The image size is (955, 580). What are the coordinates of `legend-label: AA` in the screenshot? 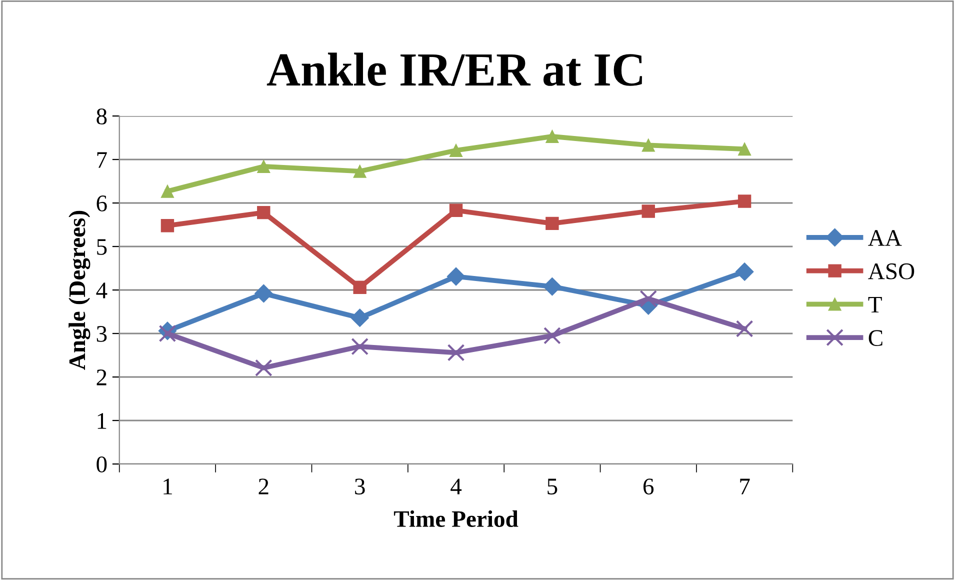 It's located at (885, 238).